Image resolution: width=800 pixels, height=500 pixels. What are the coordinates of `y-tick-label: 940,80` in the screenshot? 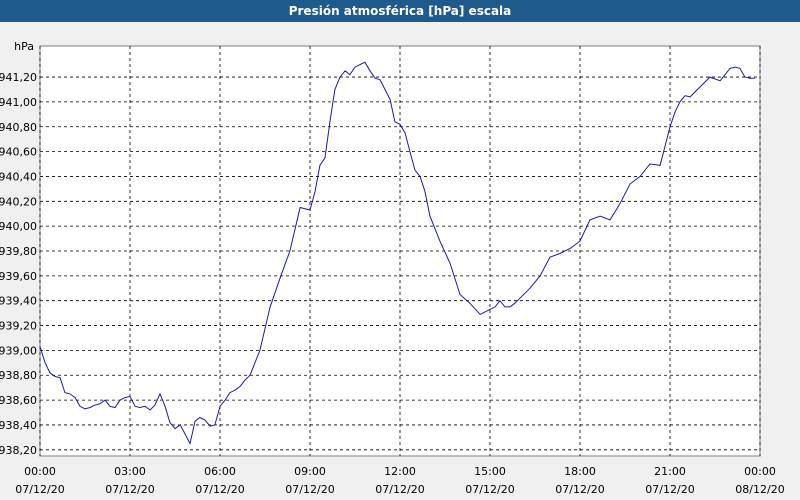 It's located at (18, 127).